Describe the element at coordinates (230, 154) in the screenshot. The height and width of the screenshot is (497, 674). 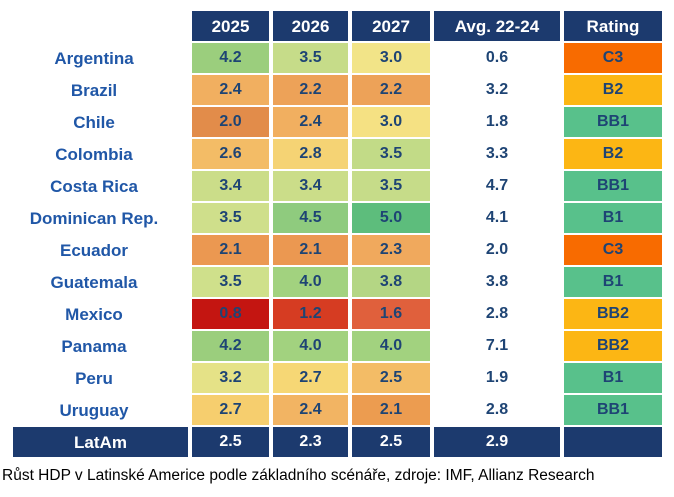
I see `gdp-value-cell: 2.6` at that location.